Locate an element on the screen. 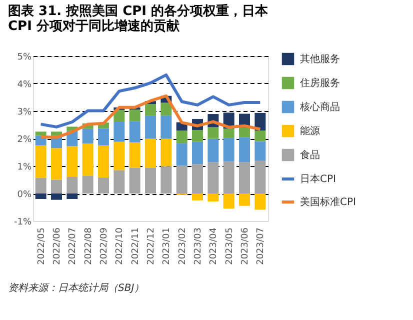 This screenshot has width=413, height=320. legend-label: 其他服务 is located at coordinates (320, 59).